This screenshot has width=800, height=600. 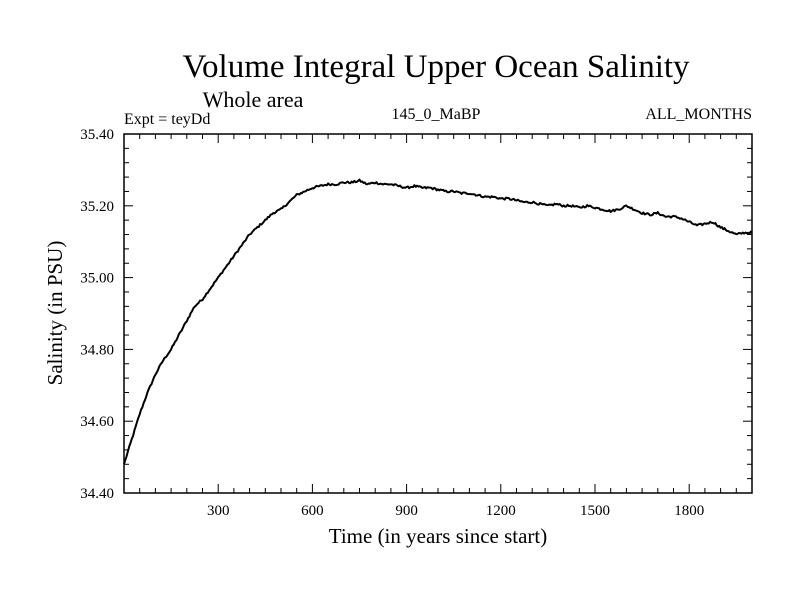 I want to click on x-tick-label: 1500, so click(x=595, y=511).